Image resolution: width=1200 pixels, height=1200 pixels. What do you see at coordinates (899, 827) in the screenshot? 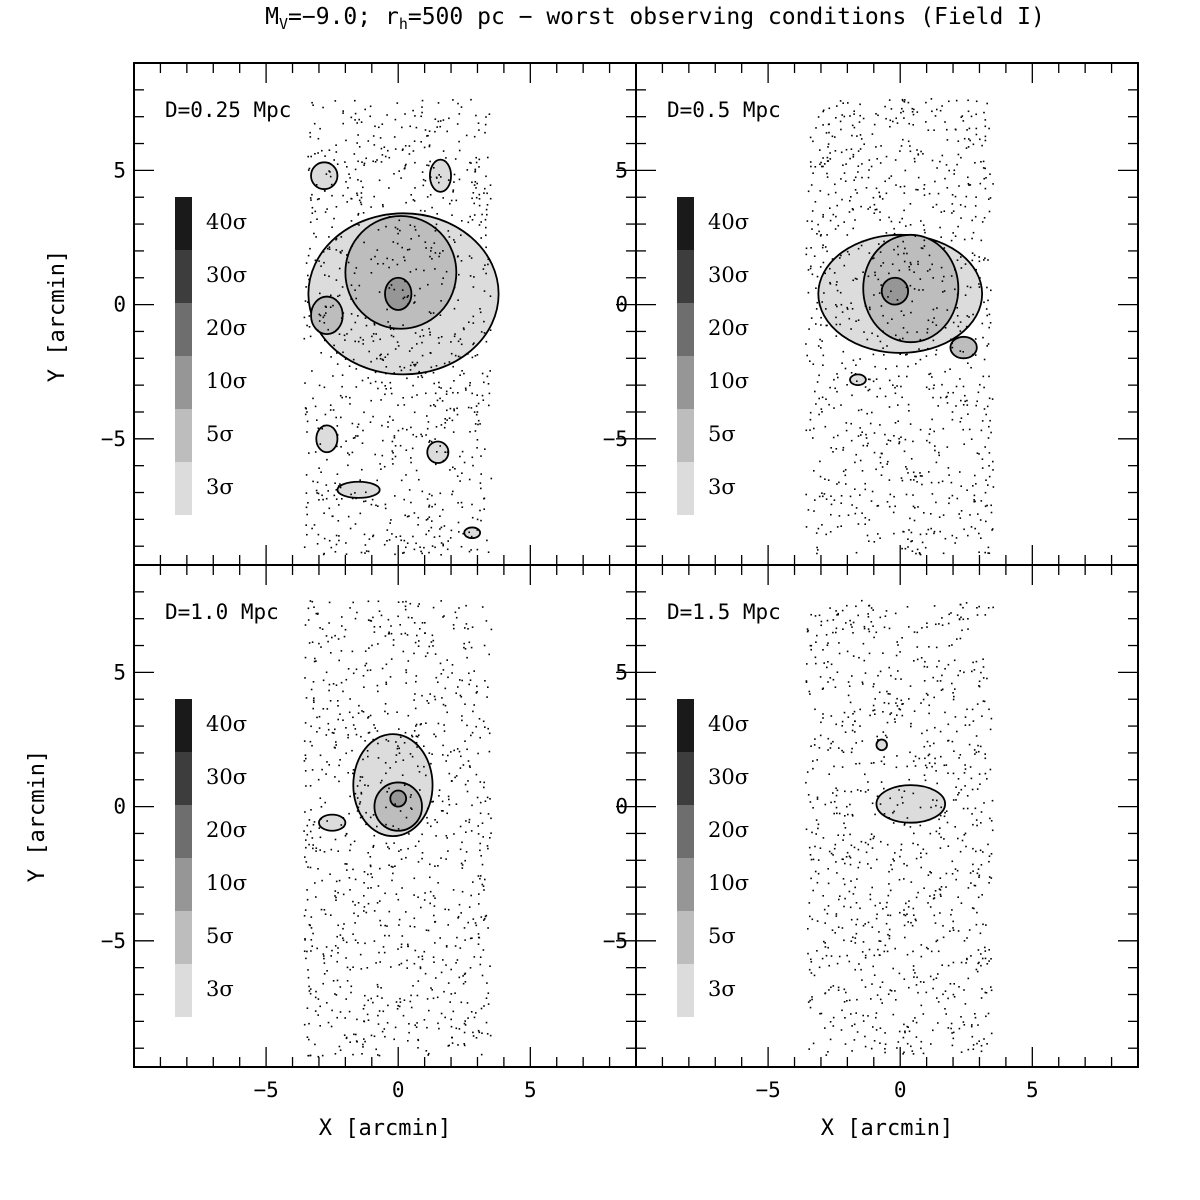
I see `panel-plot-area` at bounding box center [899, 827].